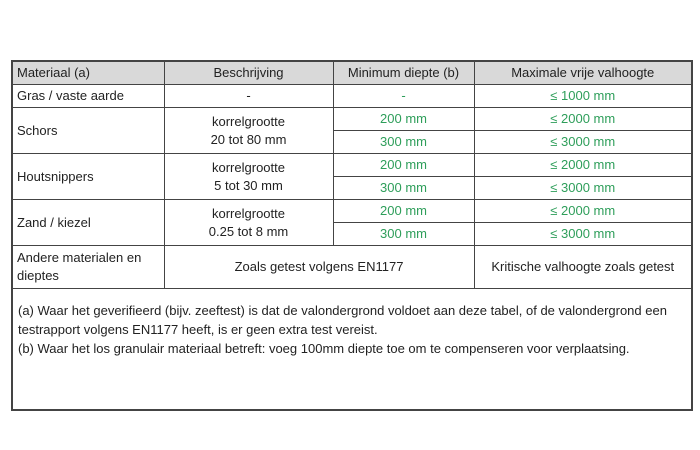  What do you see at coordinates (583, 267) in the screenshot?
I see `max-height: Kritische valhoogte zoals getest` at bounding box center [583, 267].